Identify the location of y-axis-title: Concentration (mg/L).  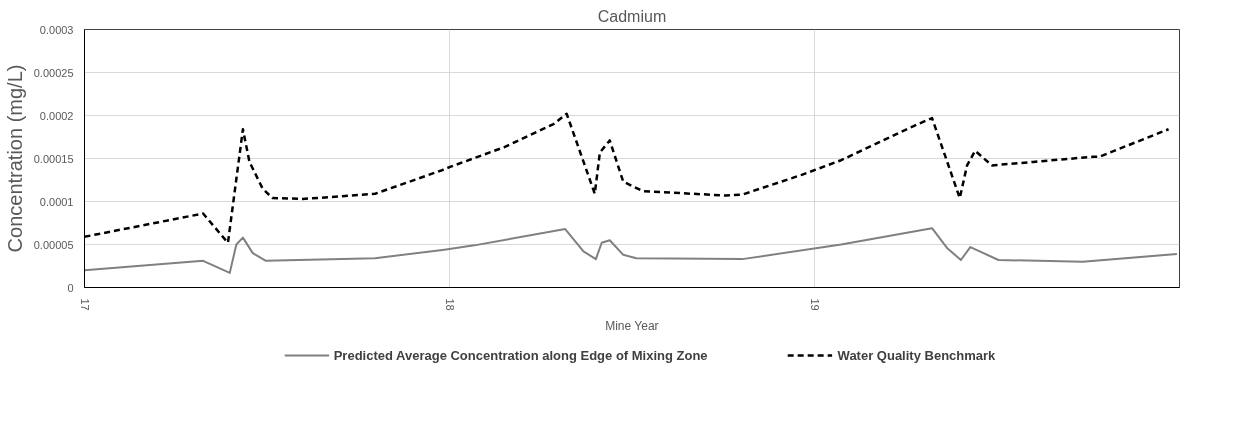
(14, 158).